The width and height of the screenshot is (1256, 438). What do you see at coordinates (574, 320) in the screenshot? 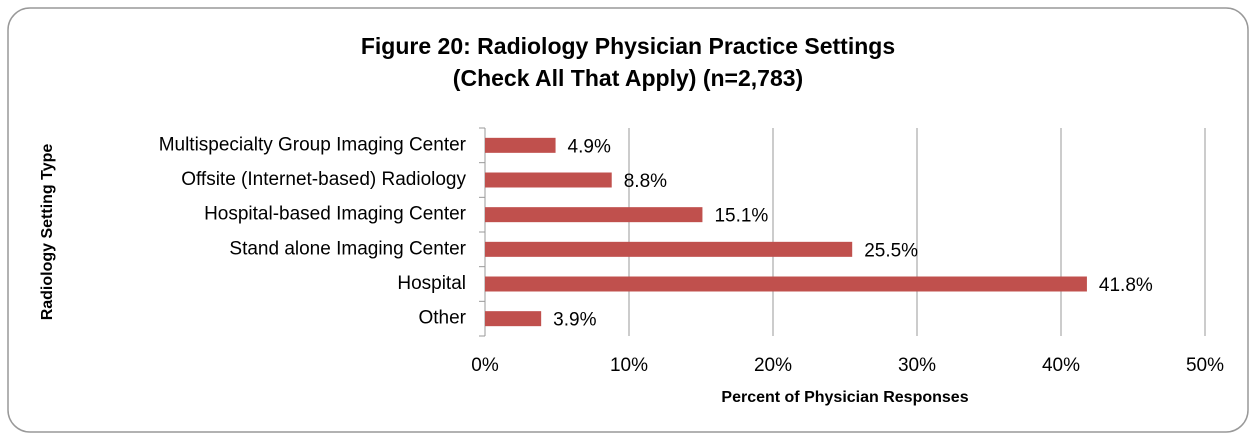
I see `value-label: 3.9%` at bounding box center [574, 320].